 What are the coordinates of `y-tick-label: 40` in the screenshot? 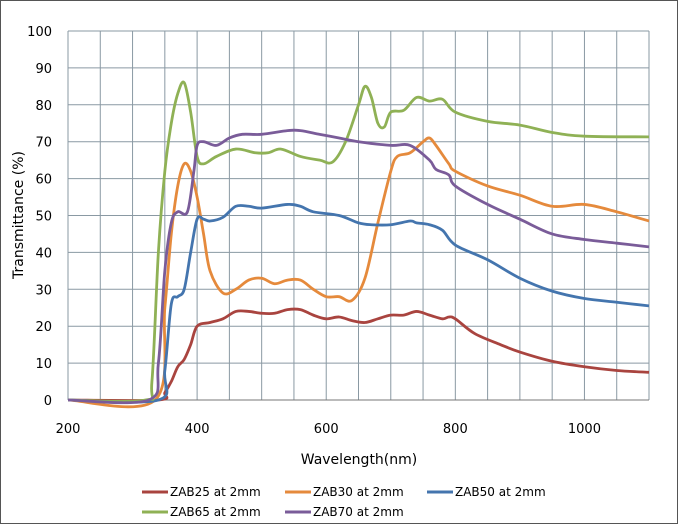 It's located at (43, 253).